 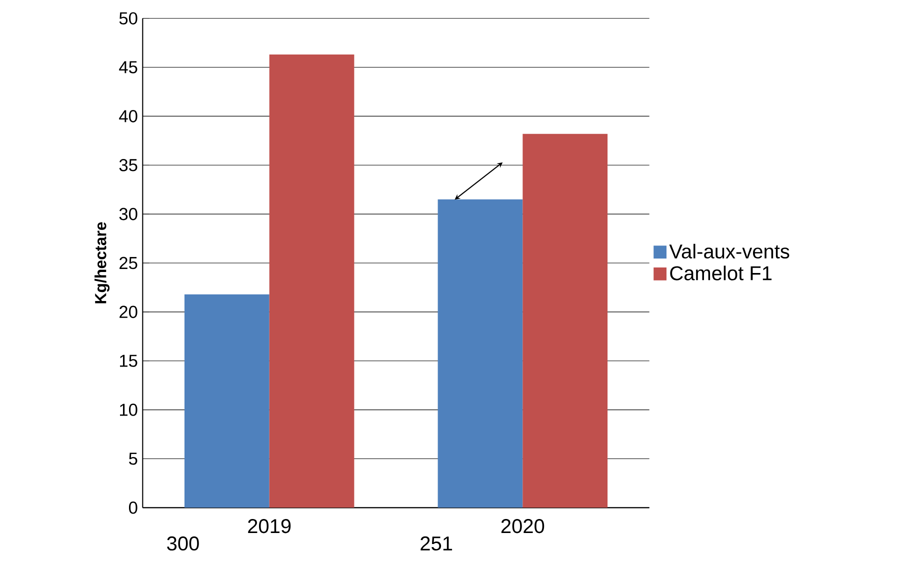 What do you see at coordinates (269, 526) in the screenshot?
I see `x-tick-label: 2019` at bounding box center [269, 526].